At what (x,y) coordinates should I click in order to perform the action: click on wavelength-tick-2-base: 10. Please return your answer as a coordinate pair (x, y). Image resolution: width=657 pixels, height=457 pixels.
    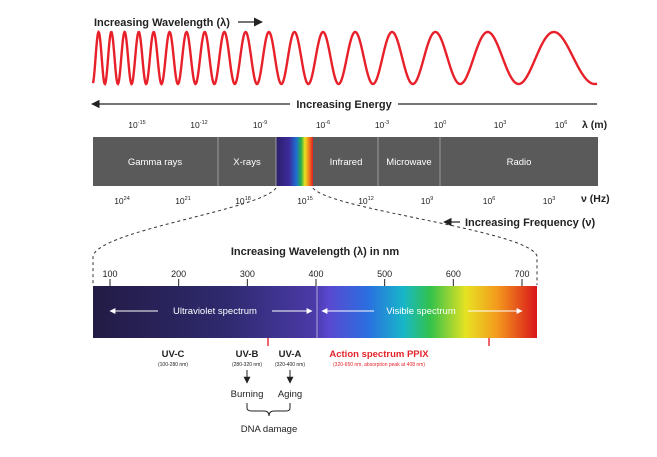
    Looking at the image, I should click on (258, 125).